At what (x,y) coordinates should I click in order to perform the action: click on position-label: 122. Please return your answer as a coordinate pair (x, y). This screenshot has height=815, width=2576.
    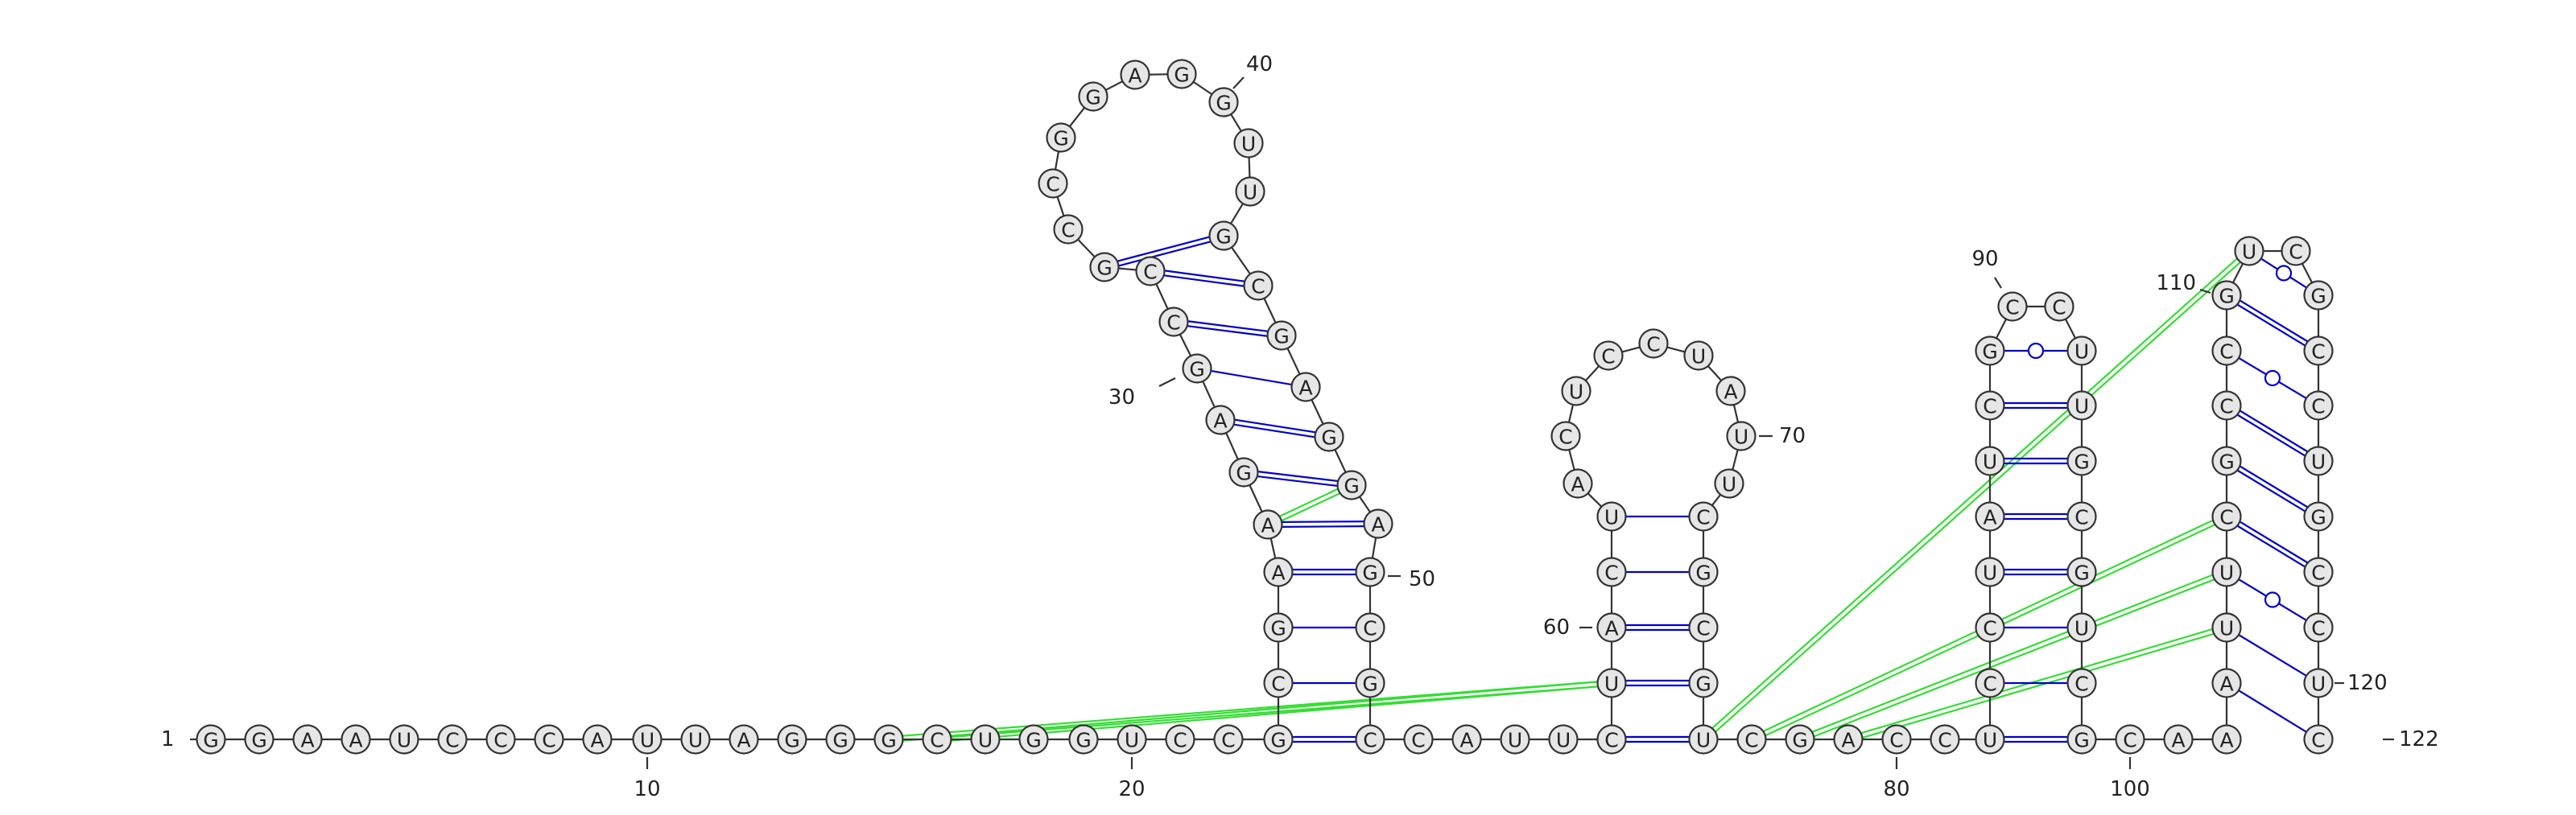
    Looking at the image, I should click on (2419, 739).